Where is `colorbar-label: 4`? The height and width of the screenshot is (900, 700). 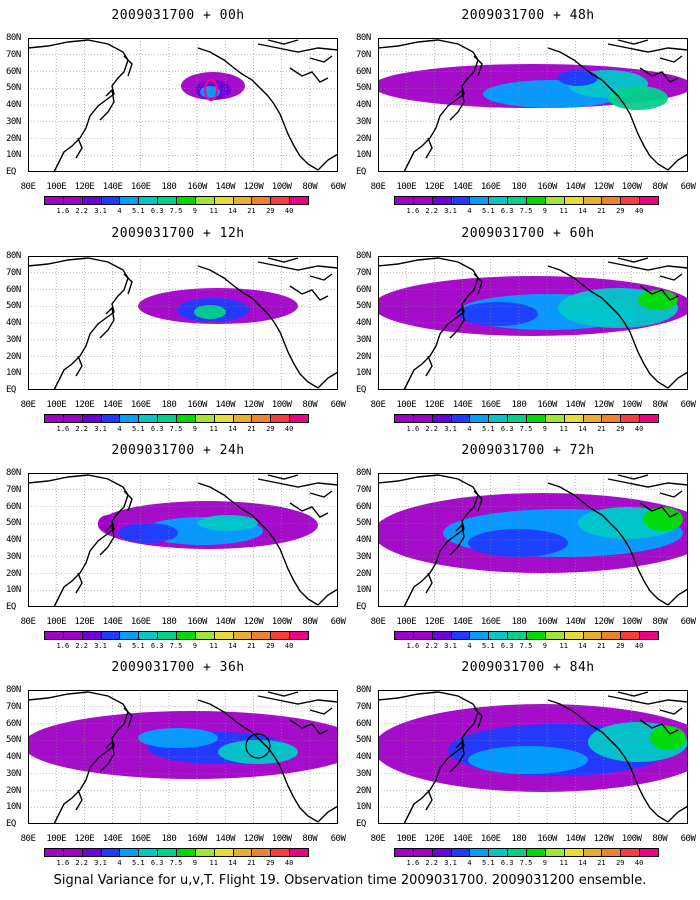
colorbar-label: 4 is located at coordinates (469, 429).